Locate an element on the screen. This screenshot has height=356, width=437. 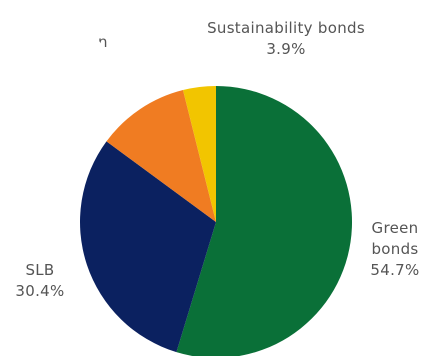
label-transition-bonds-line2: bonds is located at coordinates (70, 63).